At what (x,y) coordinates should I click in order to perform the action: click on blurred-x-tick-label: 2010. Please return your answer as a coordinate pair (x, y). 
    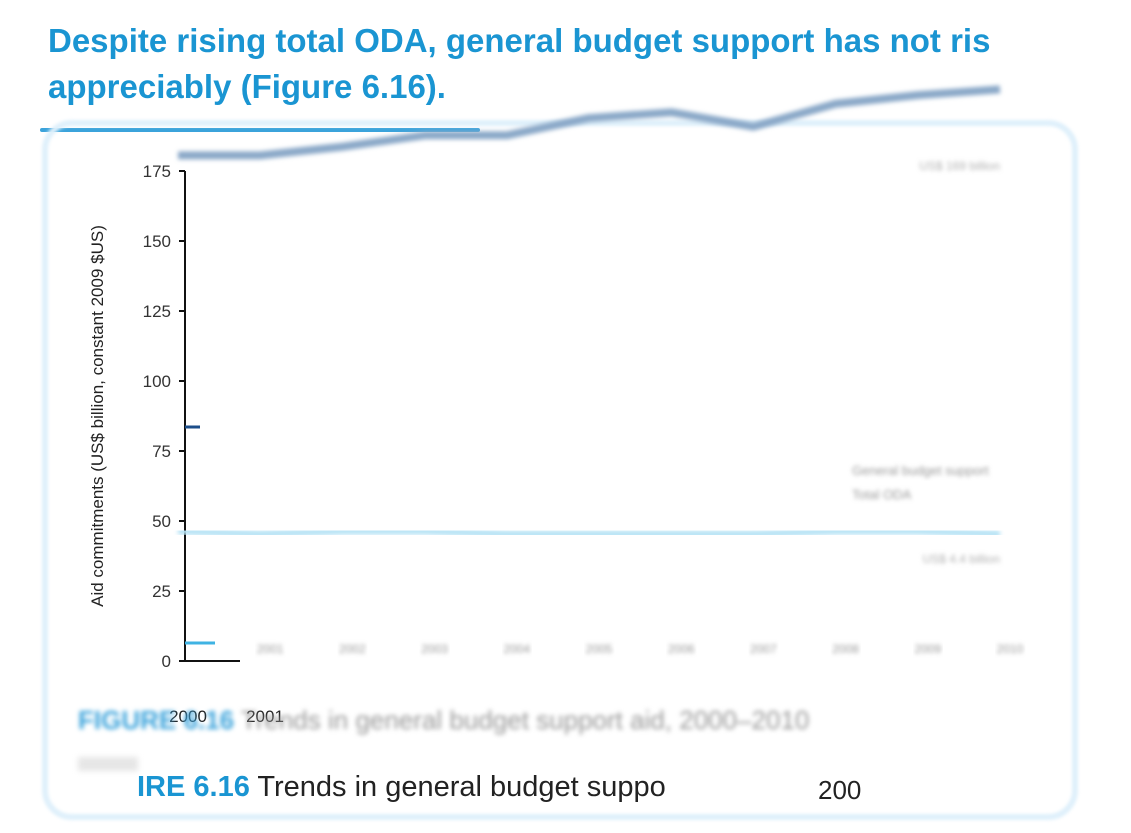
    Looking at the image, I should click on (1010, 649).